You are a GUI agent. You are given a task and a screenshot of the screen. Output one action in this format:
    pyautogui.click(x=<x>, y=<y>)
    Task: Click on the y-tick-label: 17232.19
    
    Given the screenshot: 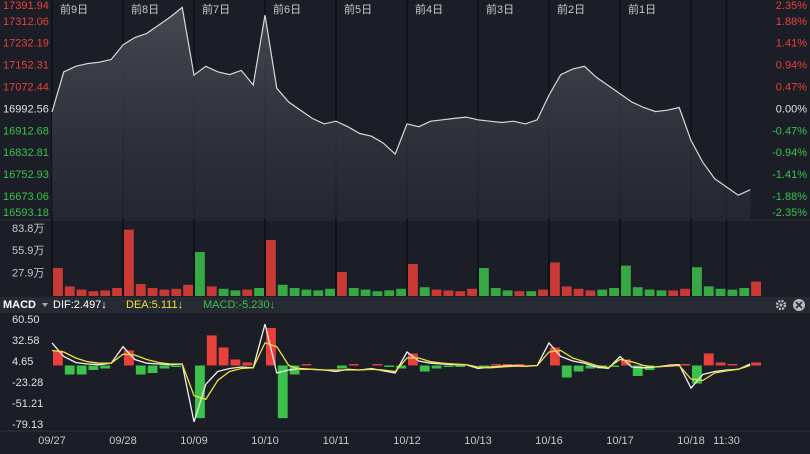 What is the action you would take?
    pyautogui.click(x=26, y=44)
    